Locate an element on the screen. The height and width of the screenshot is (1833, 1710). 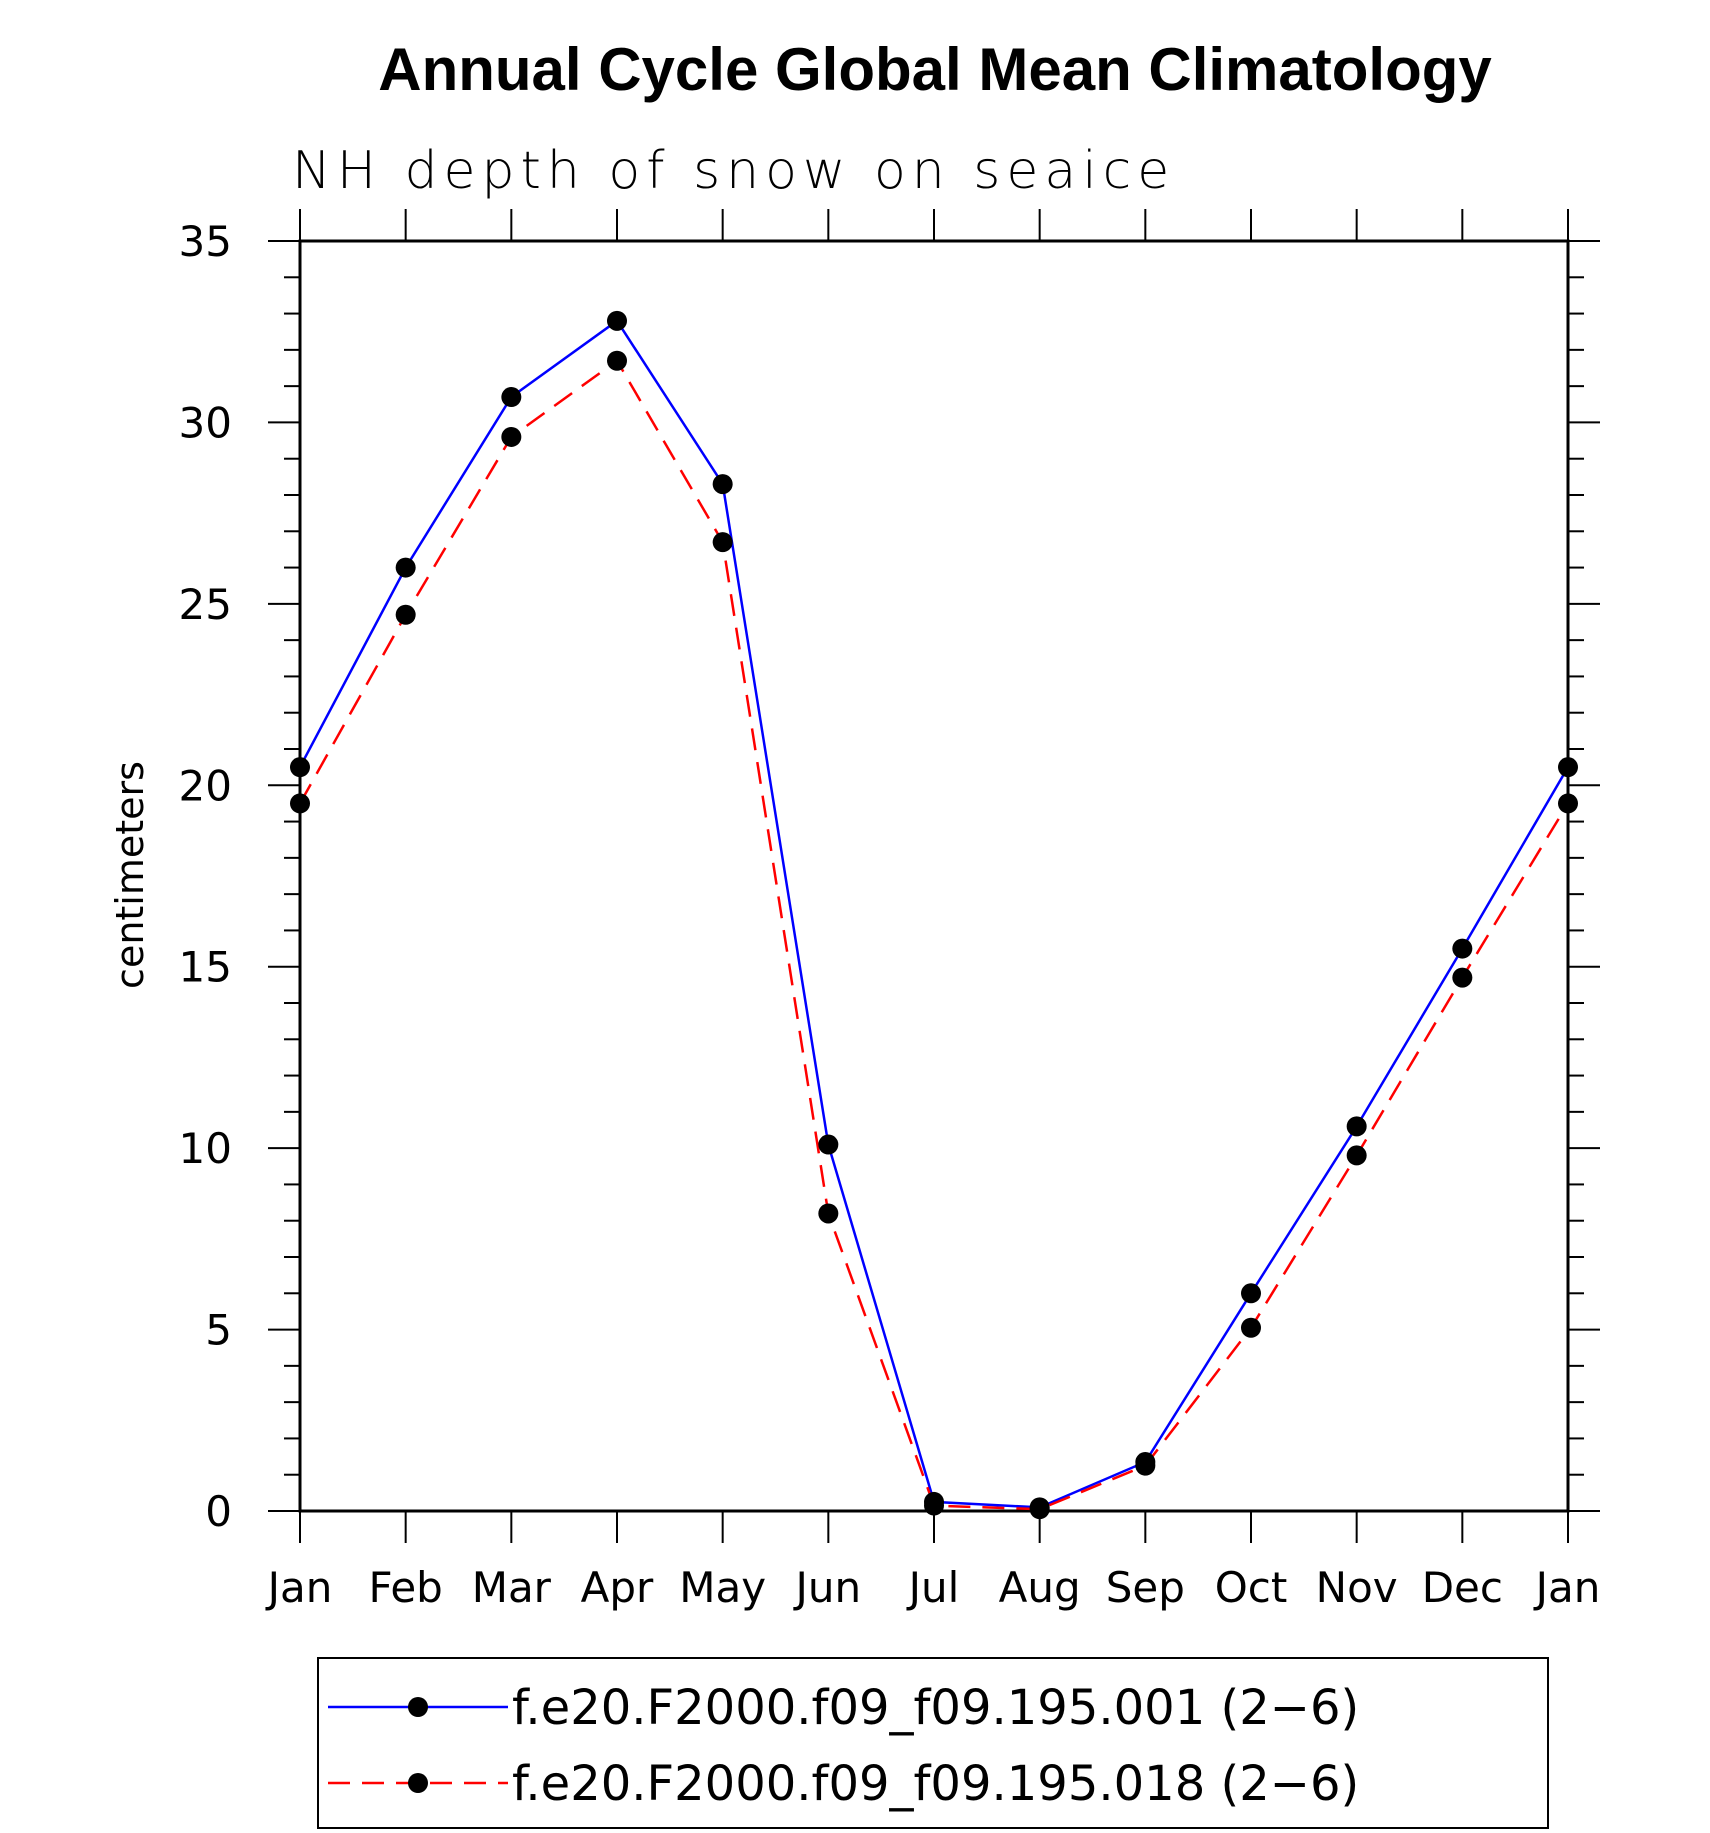
legend-label-2: f.e20.F2000.f09_f09.195.018 (2−6) is located at coordinates (935, 1784).